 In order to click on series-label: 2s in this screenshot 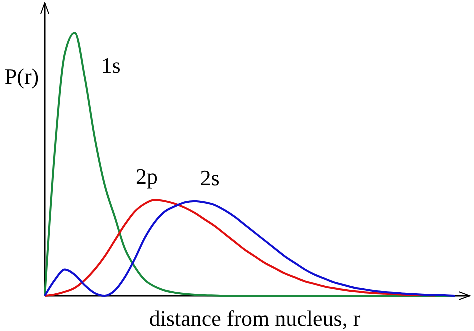, I will do `click(210, 177)`.